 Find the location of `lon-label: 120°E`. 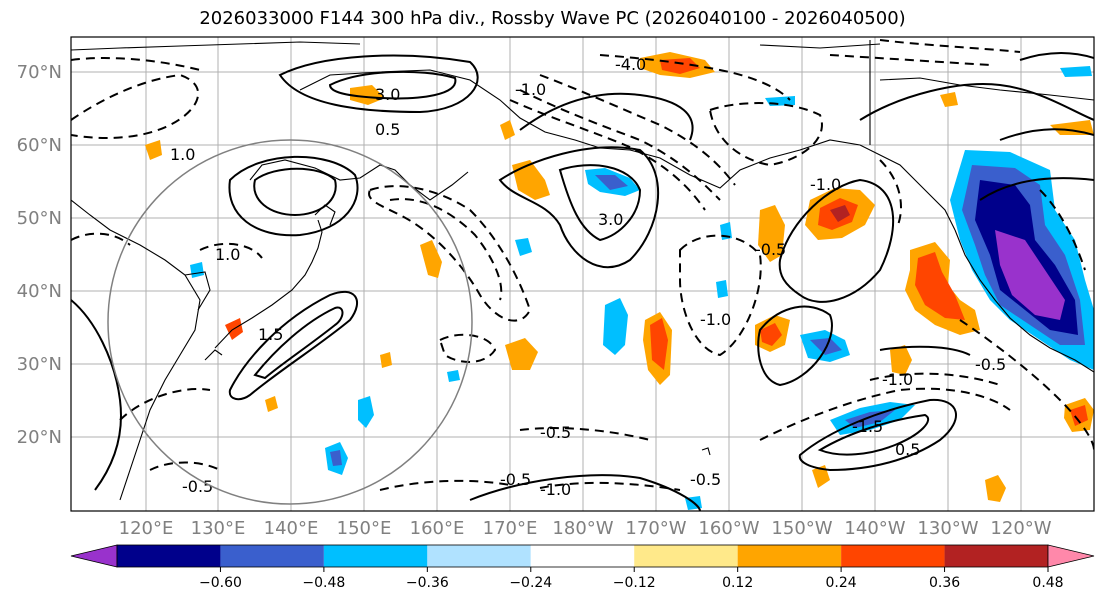

lon-label: 120°E is located at coordinates (146, 528).